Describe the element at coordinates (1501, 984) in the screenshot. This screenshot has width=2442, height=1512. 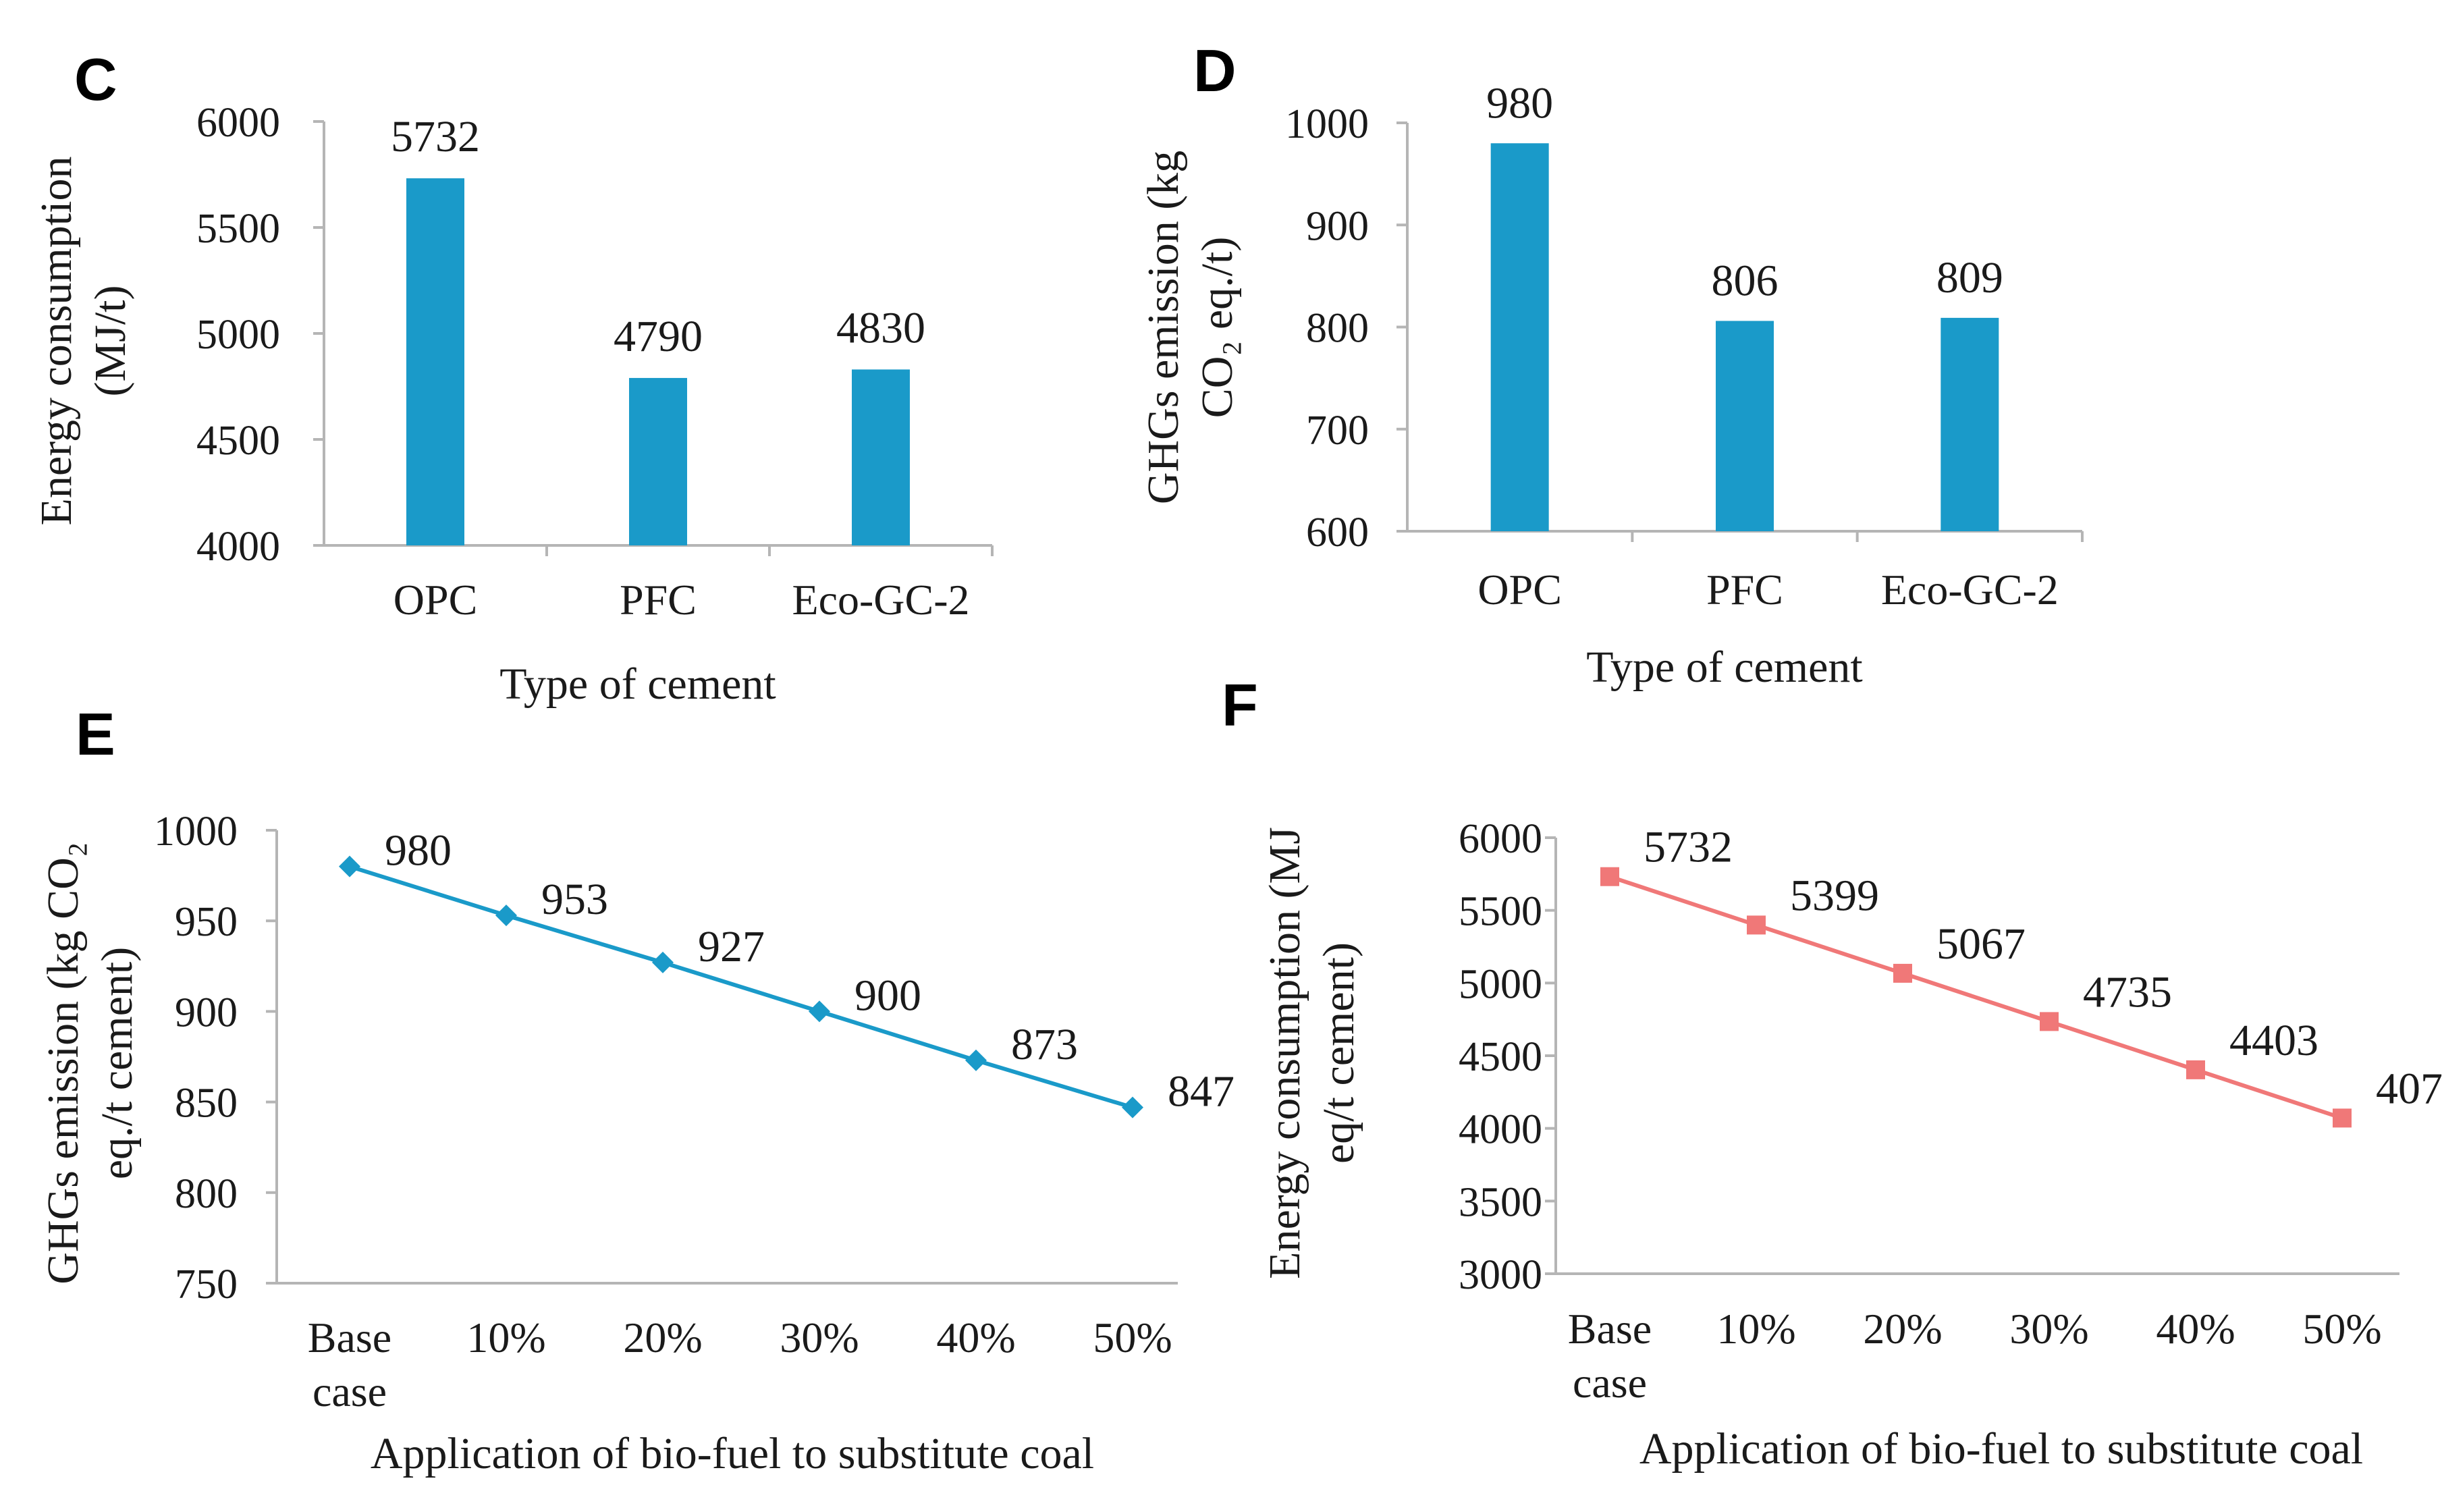
I see `panel-f-y-tick-label: 5000` at that location.